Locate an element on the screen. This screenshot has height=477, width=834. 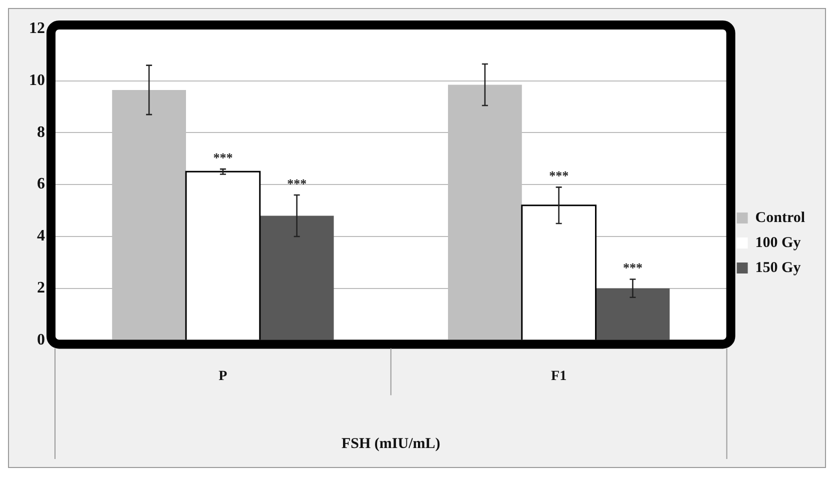
y-tick-label: 2 is located at coordinates (41, 287).